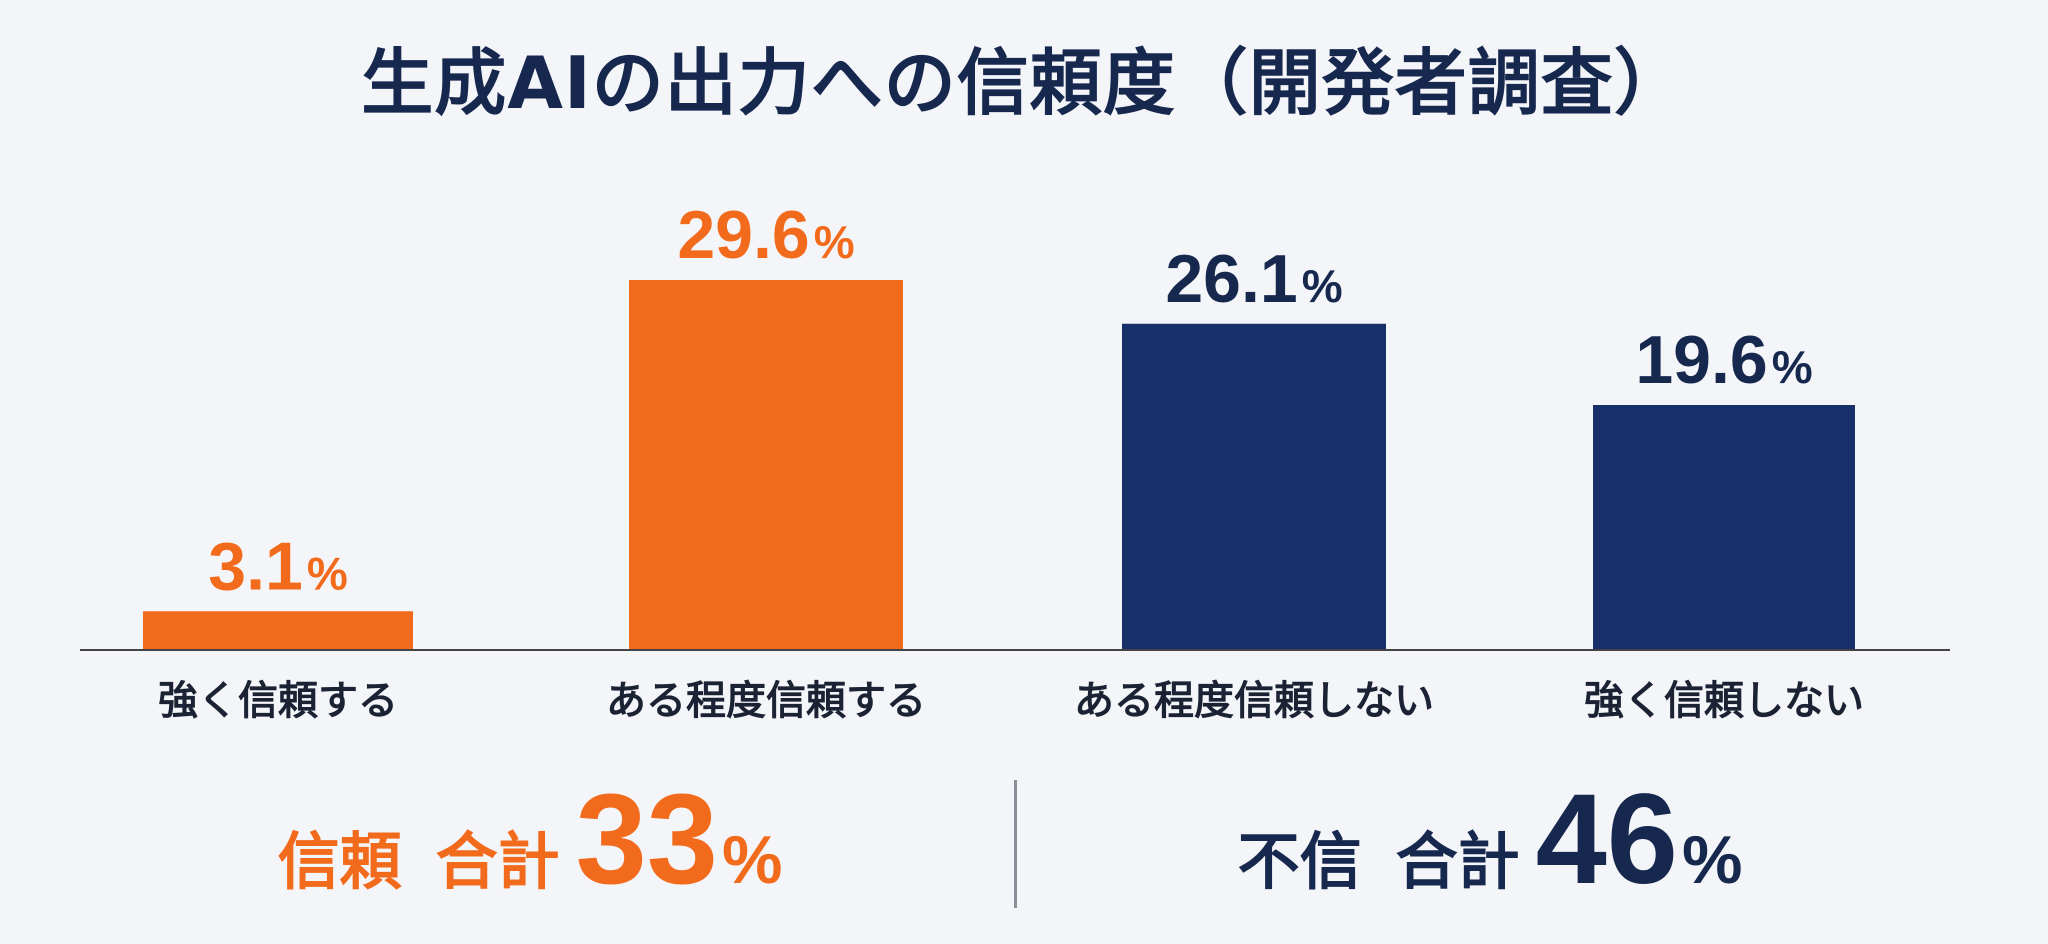 The width and height of the screenshot is (2048, 944). What do you see at coordinates (646, 839) in the screenshot?
I see `summary-trust-value: 33` at bounding box center [646, 839].